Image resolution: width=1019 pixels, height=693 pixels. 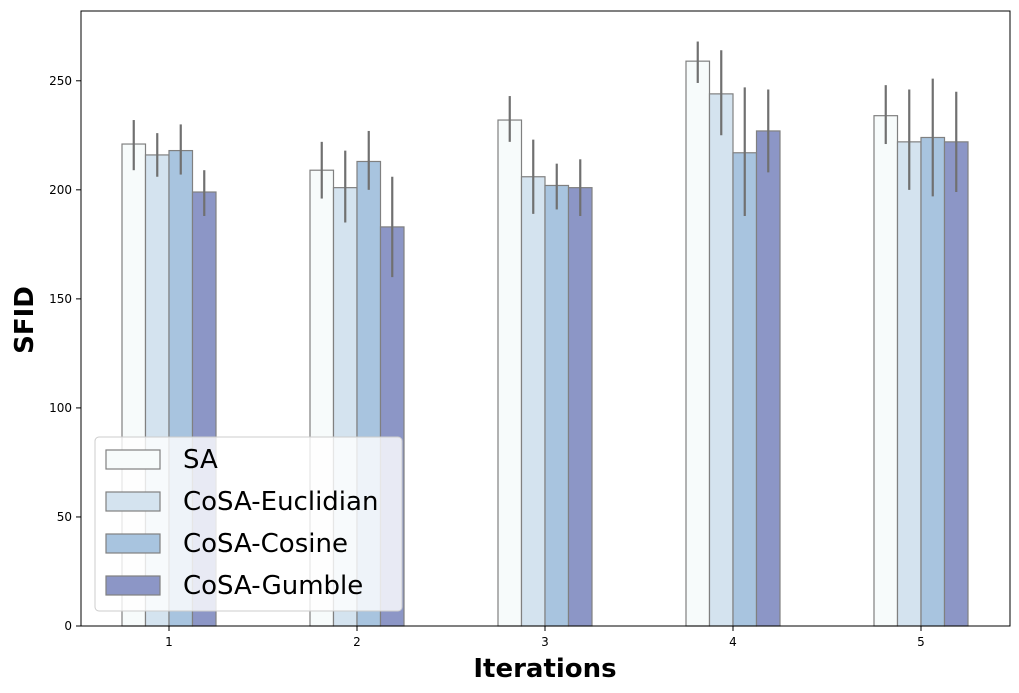 What do you see at coordinates (545, 642) in the screenshot?
I see `x-tick-label: 3` at bounding box center [545, 642].